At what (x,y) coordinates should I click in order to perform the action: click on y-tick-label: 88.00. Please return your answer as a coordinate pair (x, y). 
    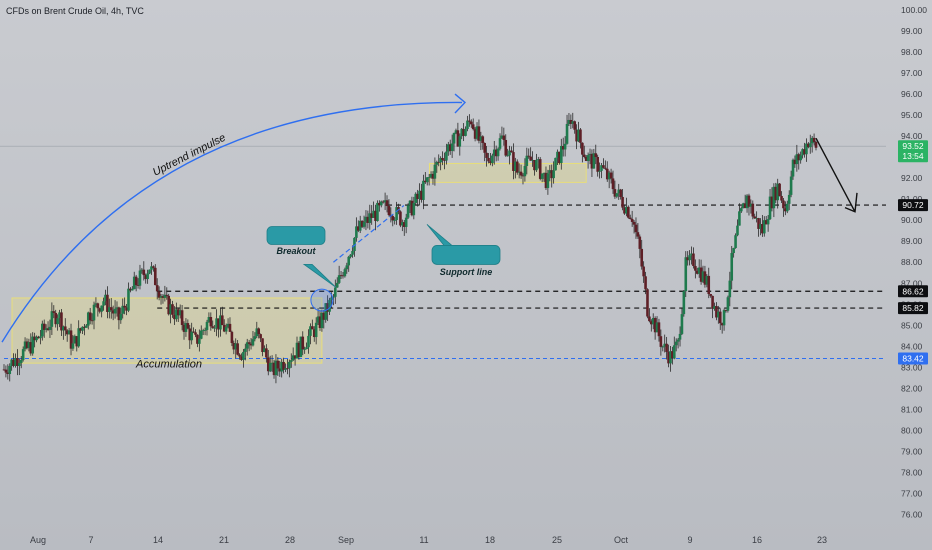
    Looking at the image, I should click on (912, 262).